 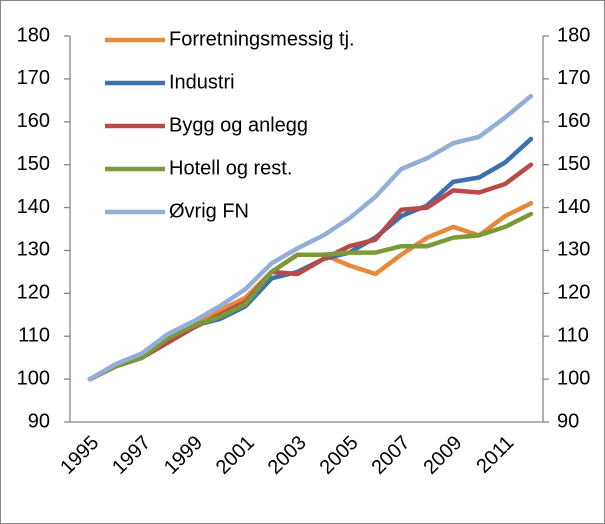 I want to click on y-tick-label: 100, so click(x=33, y=378).